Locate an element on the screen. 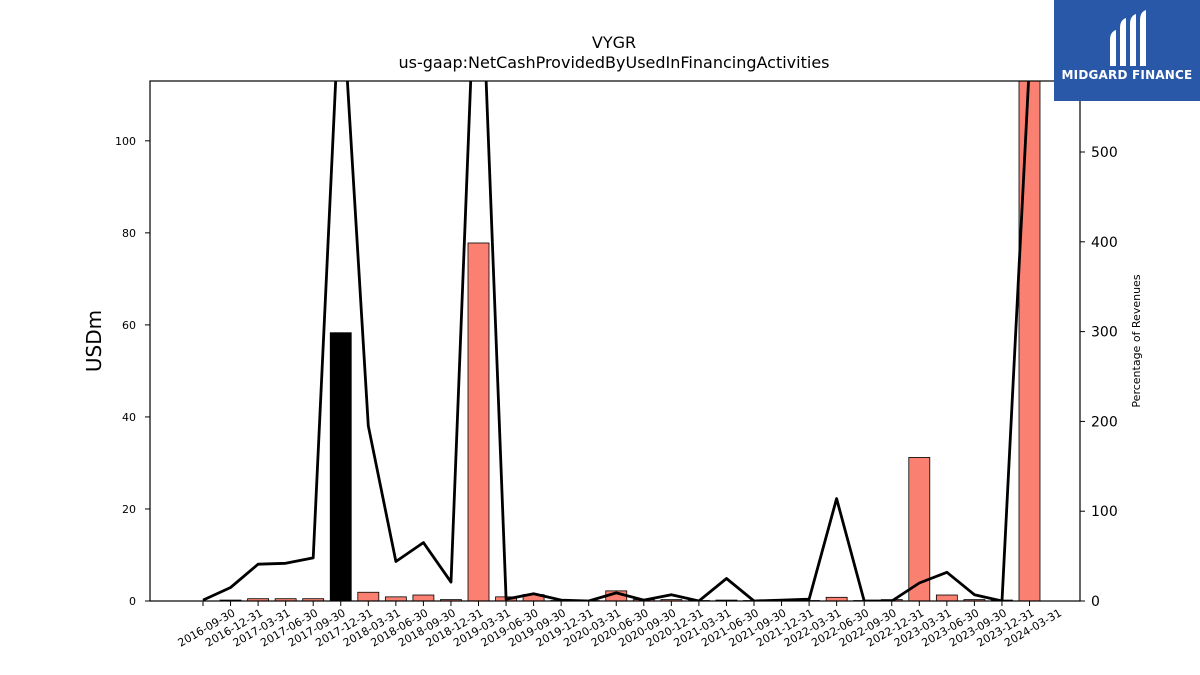 The height and width of the screenshot is (675, 1200). y-tick-label: 0 is located at coordinates (132, 601).